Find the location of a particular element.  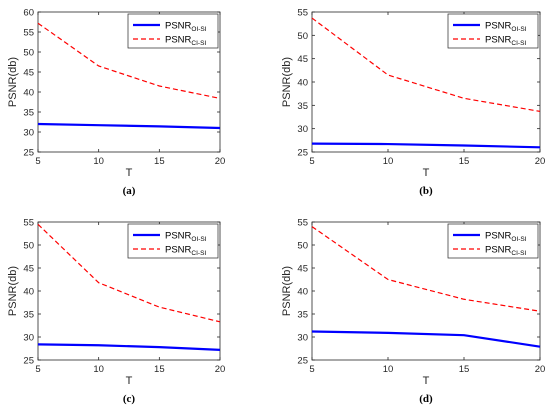

panel-caption: (a) is located at coordinates (129, 191).